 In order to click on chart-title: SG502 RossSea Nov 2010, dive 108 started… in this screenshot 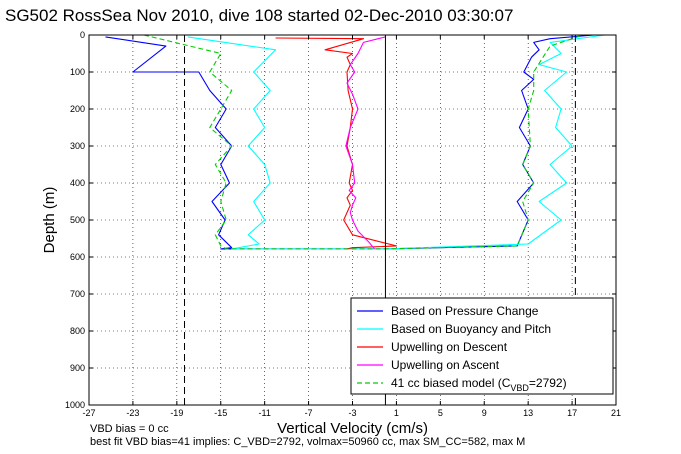, I will do `click(259, 15)`.